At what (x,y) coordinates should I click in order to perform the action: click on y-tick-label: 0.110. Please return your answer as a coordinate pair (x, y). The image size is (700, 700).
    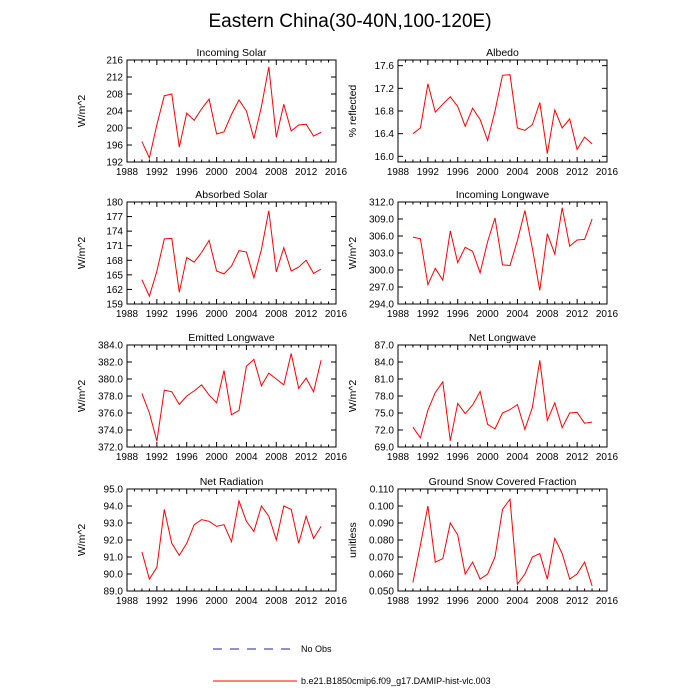
    Looking at the image, I should click on (382, 490).